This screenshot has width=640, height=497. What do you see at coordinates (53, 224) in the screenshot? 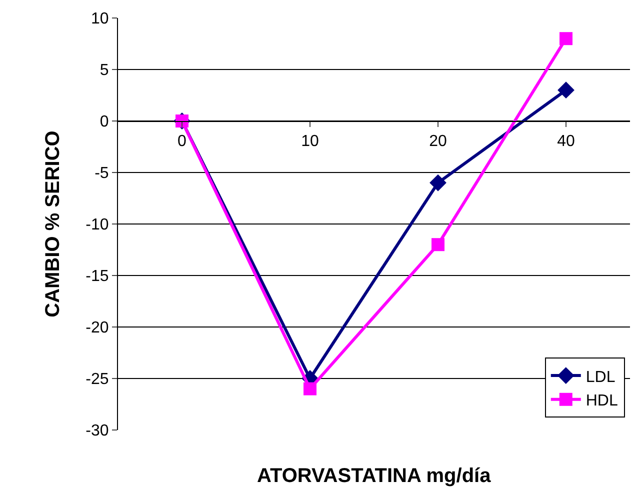
I see `y-axis-title: CAMBIO % SERICO` at bounding box center [53, 224].